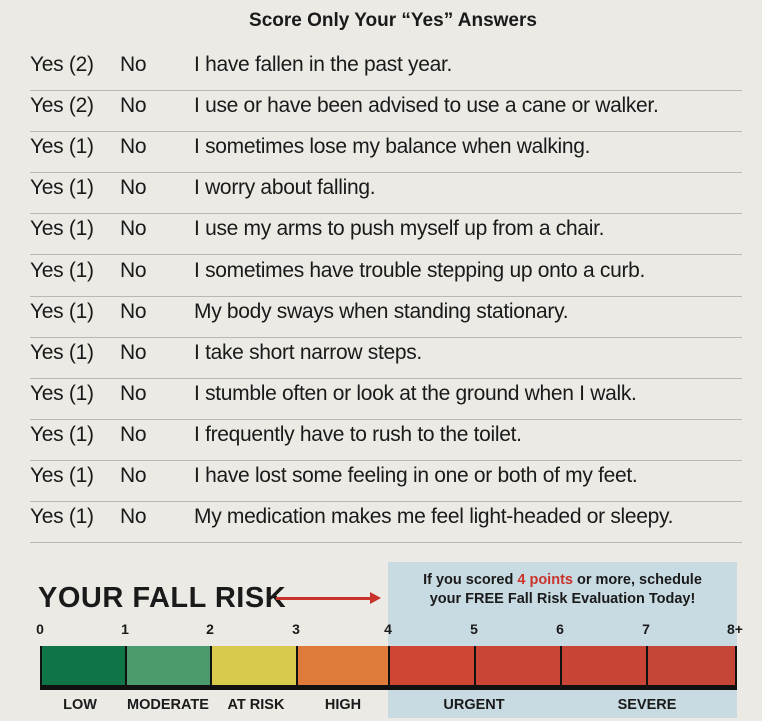 This screenshot has height=721, width=762. What do you see at coordinates (80, 705) in the screenshot?
I see `risk-level-label: LOW` at bounding box center [80, 705].